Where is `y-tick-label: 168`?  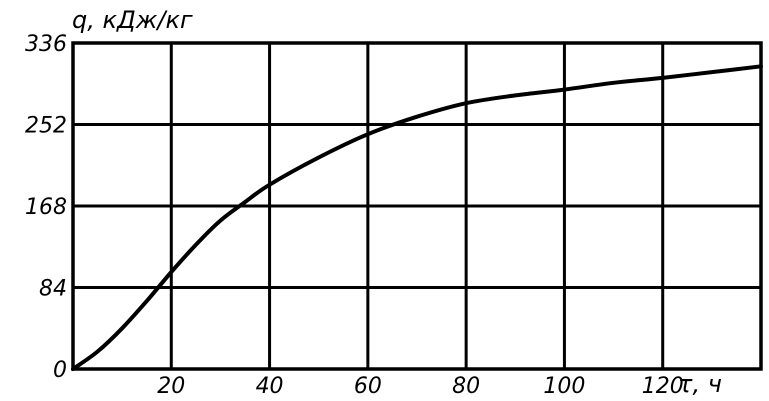 y-tick-label: 168 is located at coordinates (46, 207).